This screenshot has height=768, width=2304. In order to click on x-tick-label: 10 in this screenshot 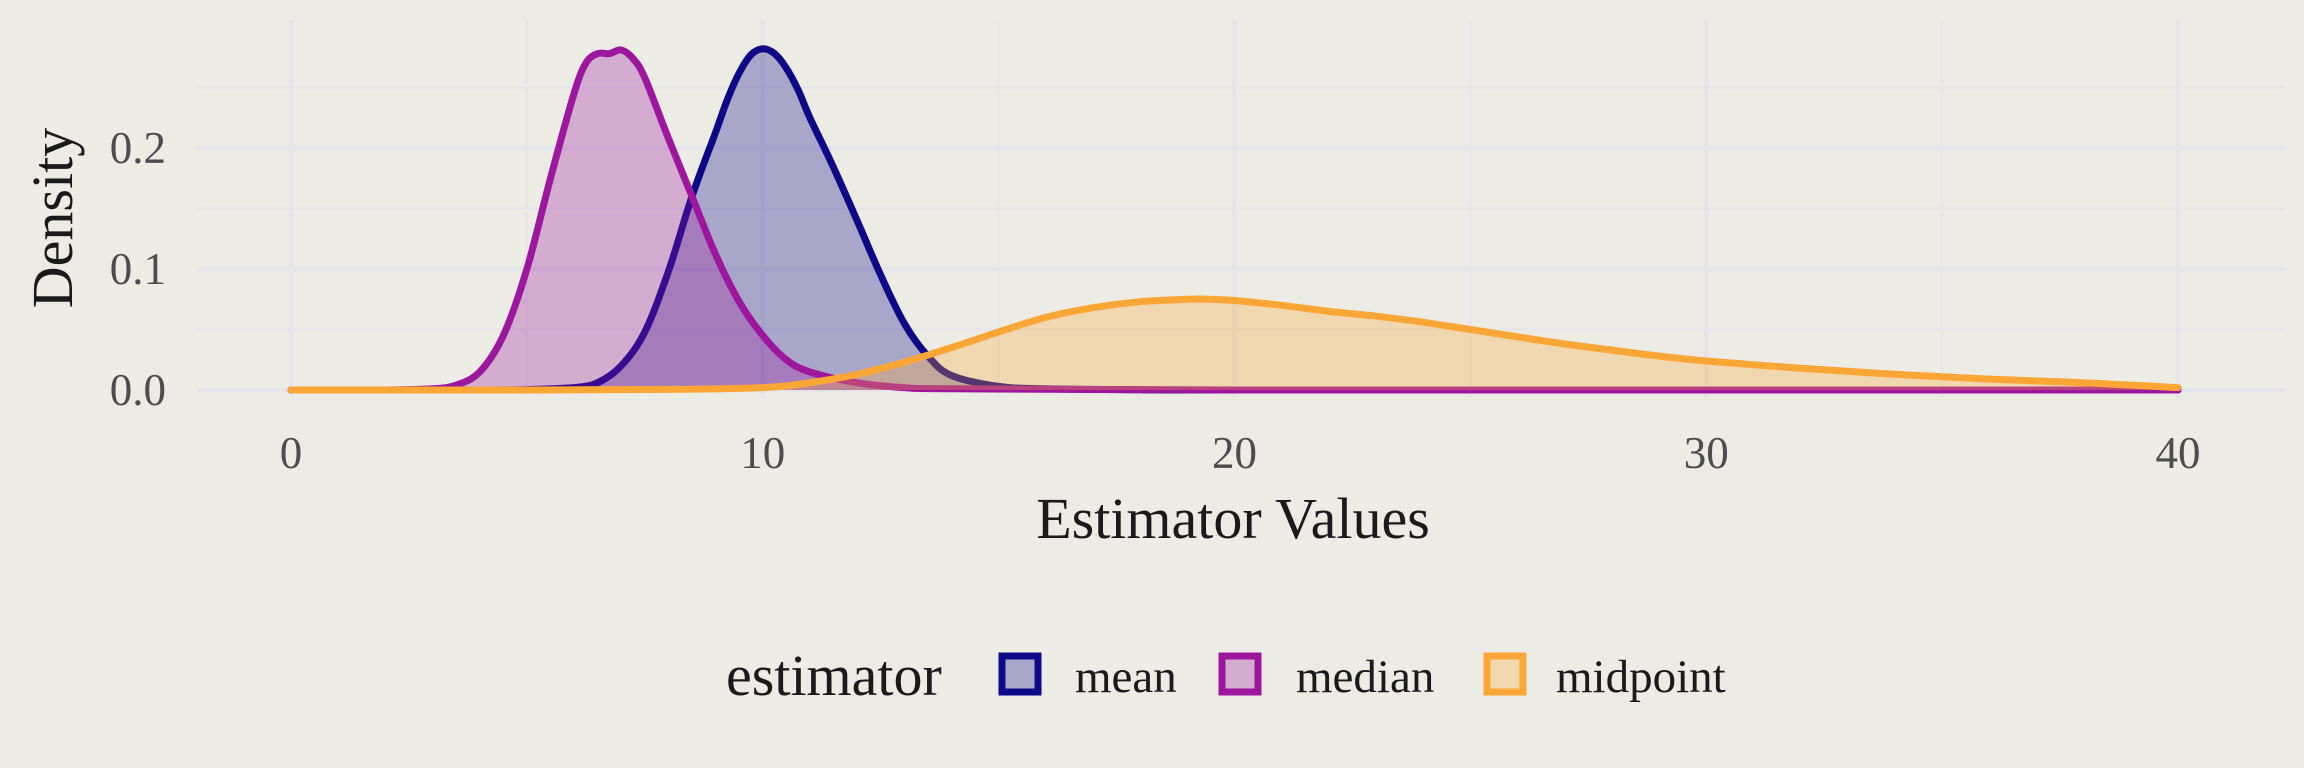, I will do `click(762, 453)`.